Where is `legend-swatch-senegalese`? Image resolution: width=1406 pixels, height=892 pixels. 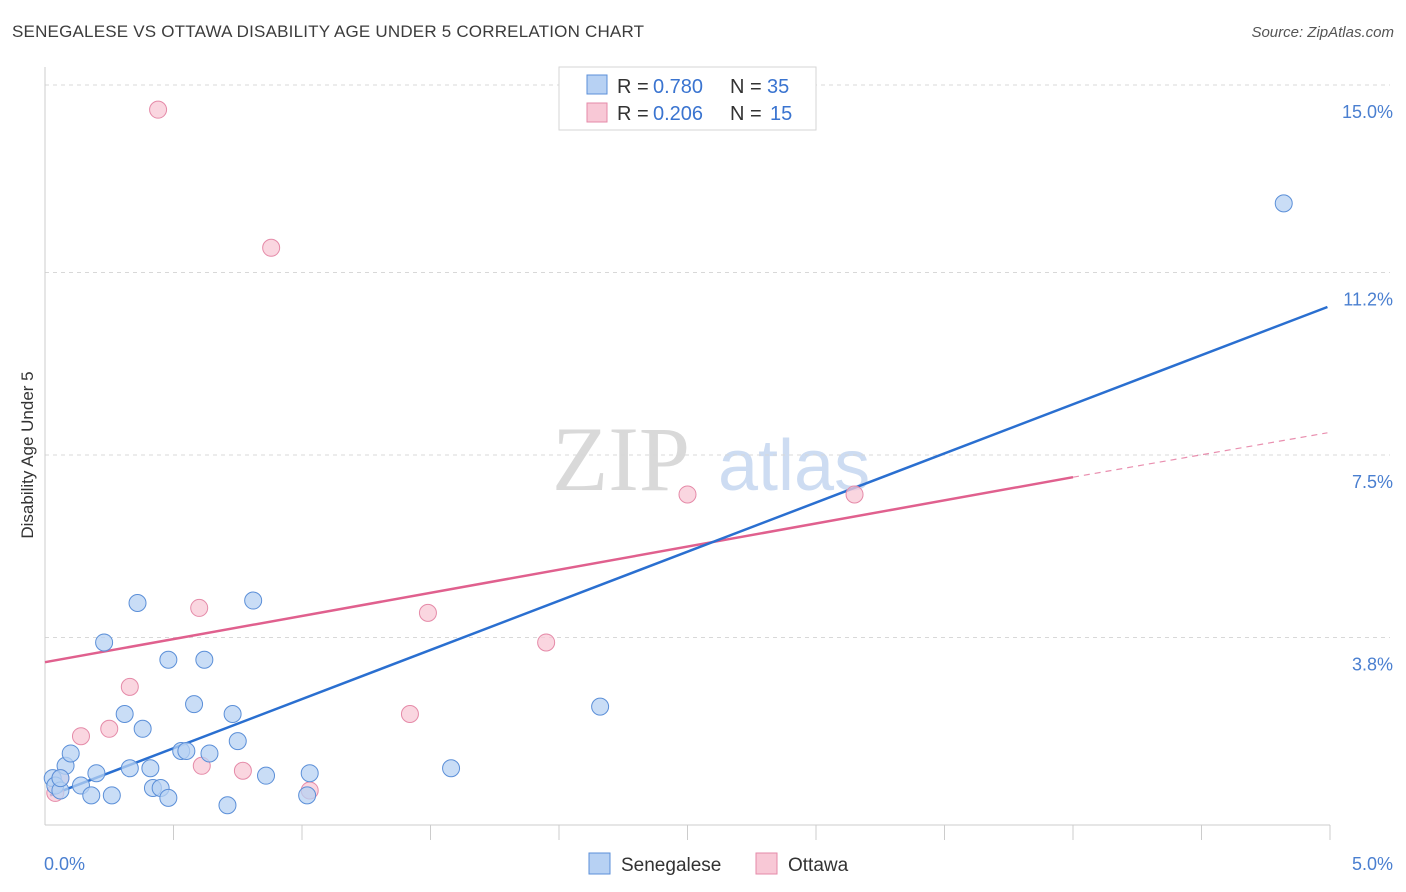
legend-swatch-senegalese is located at coordinates (597, 84).